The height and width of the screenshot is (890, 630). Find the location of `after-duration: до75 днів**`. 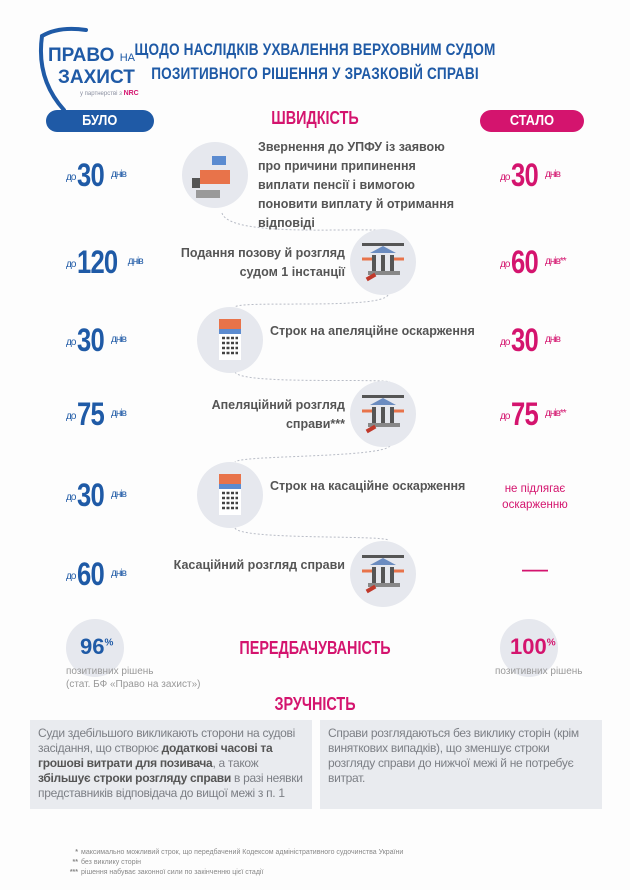

after-duration: до75 днів** is located at coordinates (533, 414).